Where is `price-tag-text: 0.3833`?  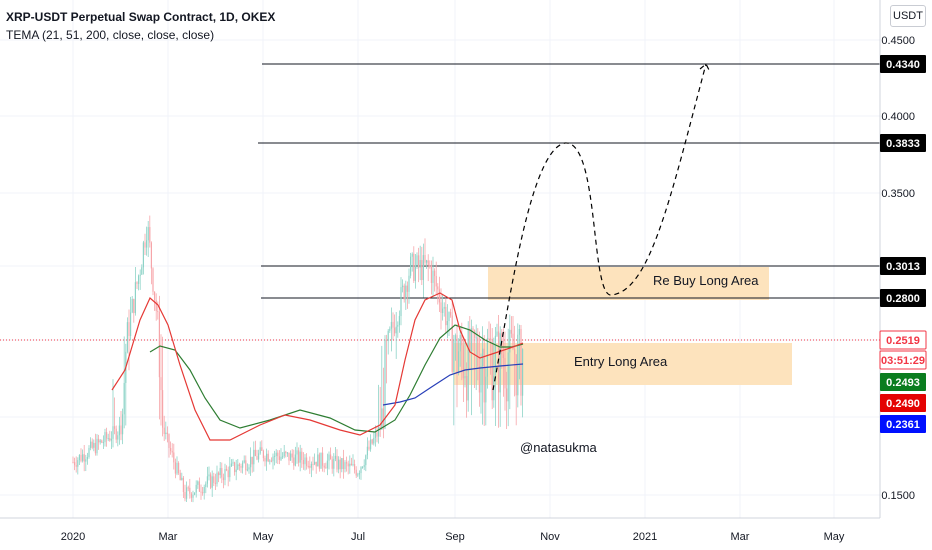
price-tag-text: 0.3833 is located at coordinates (903, 144).